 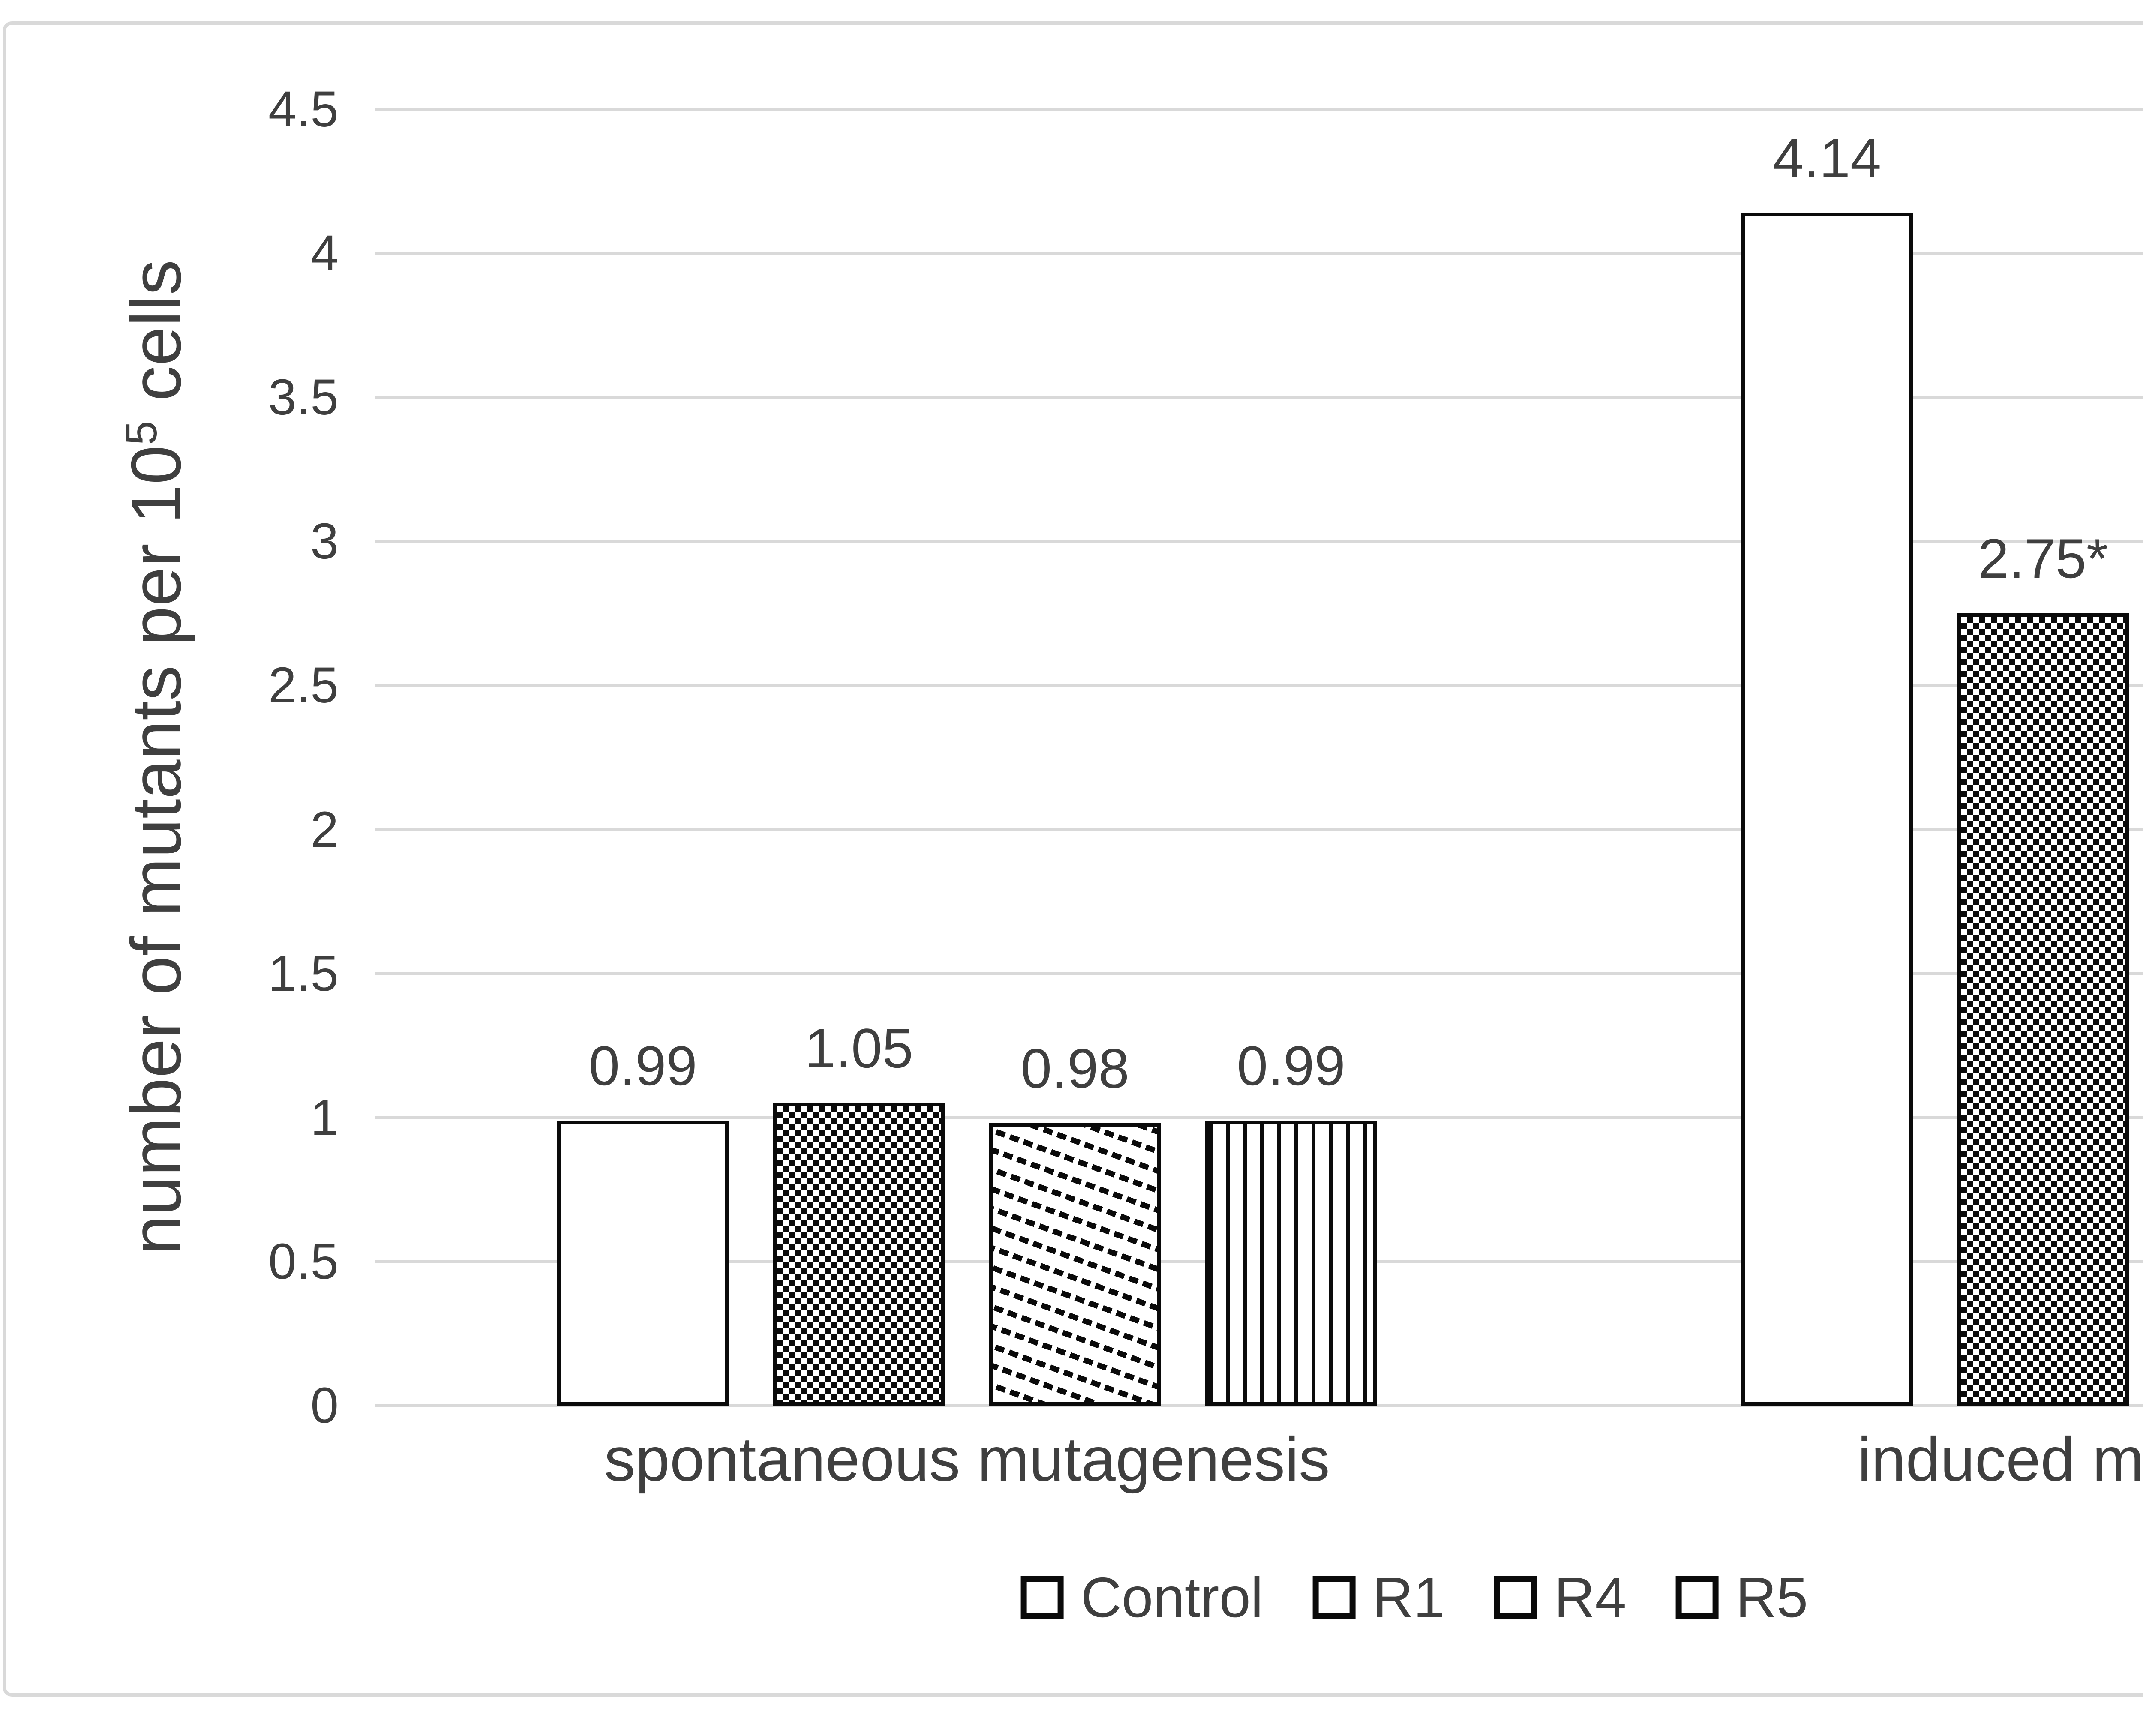 I want to click on y-tick-label-1.5: 1.5, so click(x=303, y=973).